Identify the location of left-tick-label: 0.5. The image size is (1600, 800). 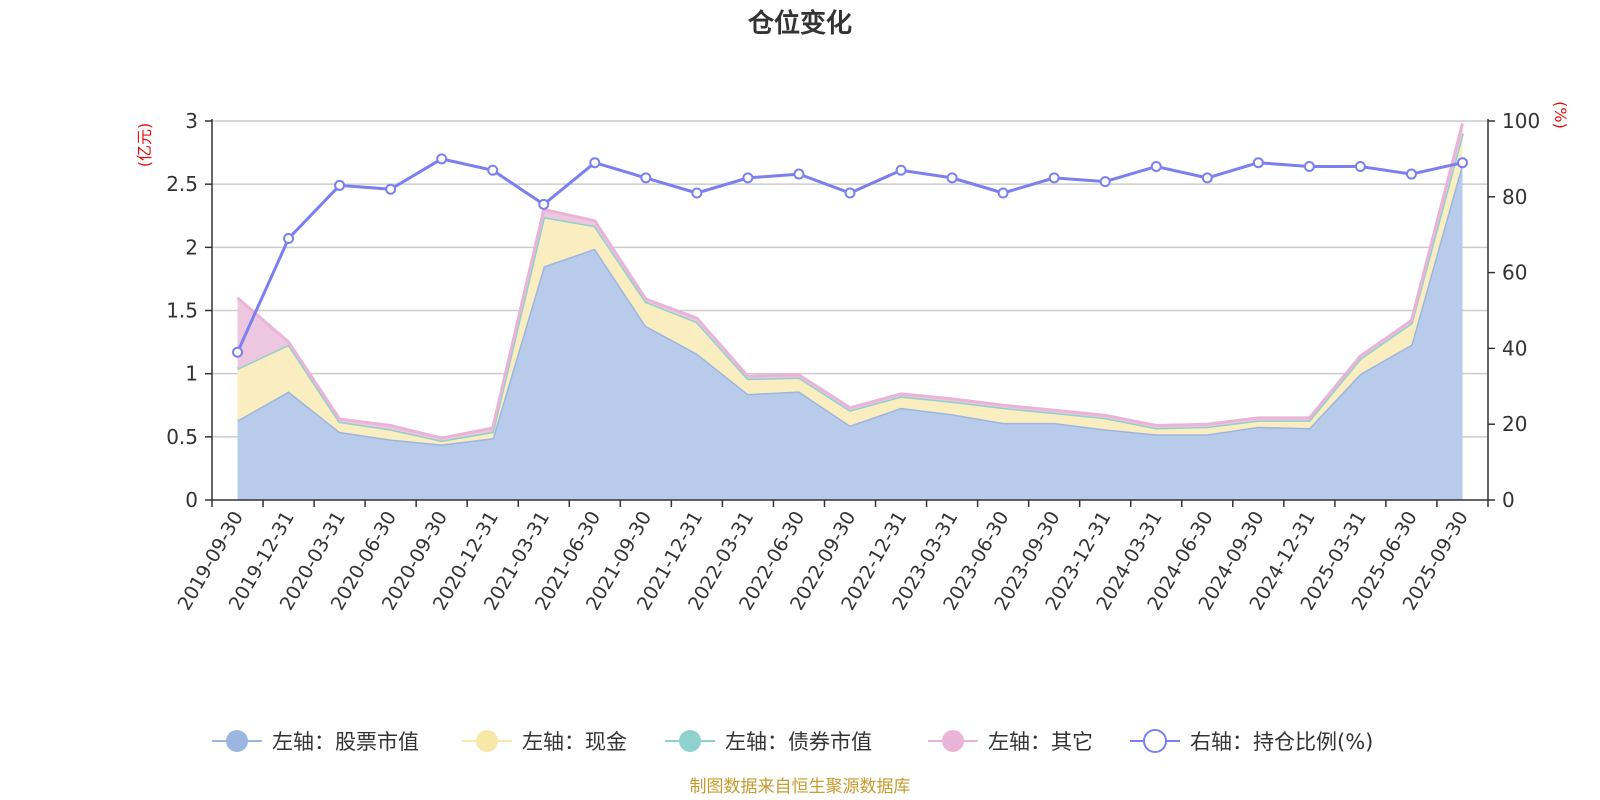
(182, 437).